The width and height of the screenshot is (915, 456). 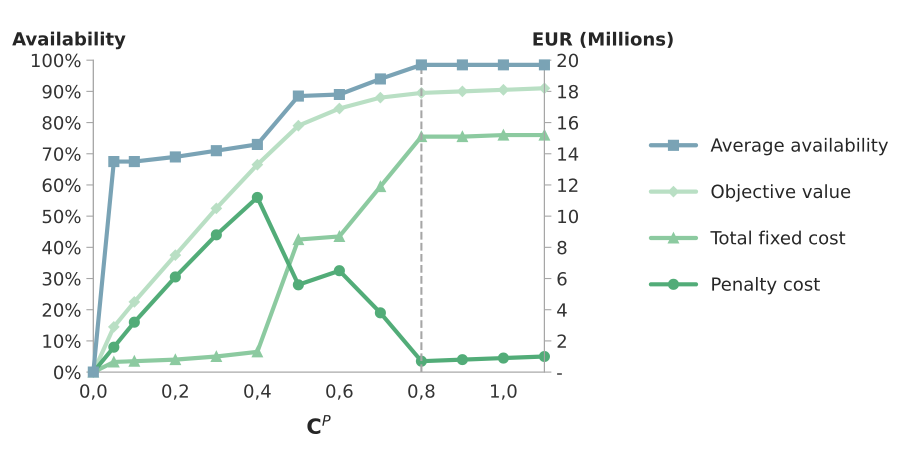 What do you see at coordinates (61, 185) in the screenshot?
I see `y-tick-label: 60%` at bounding box center [61, 185].